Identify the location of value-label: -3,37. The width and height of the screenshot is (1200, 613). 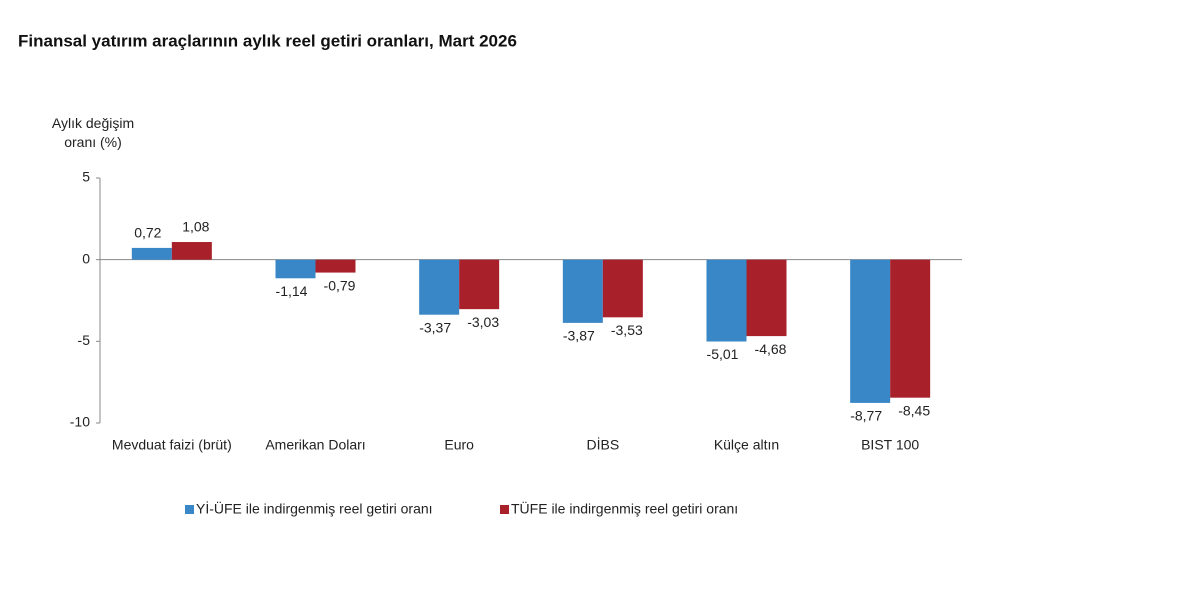
(435, 327).